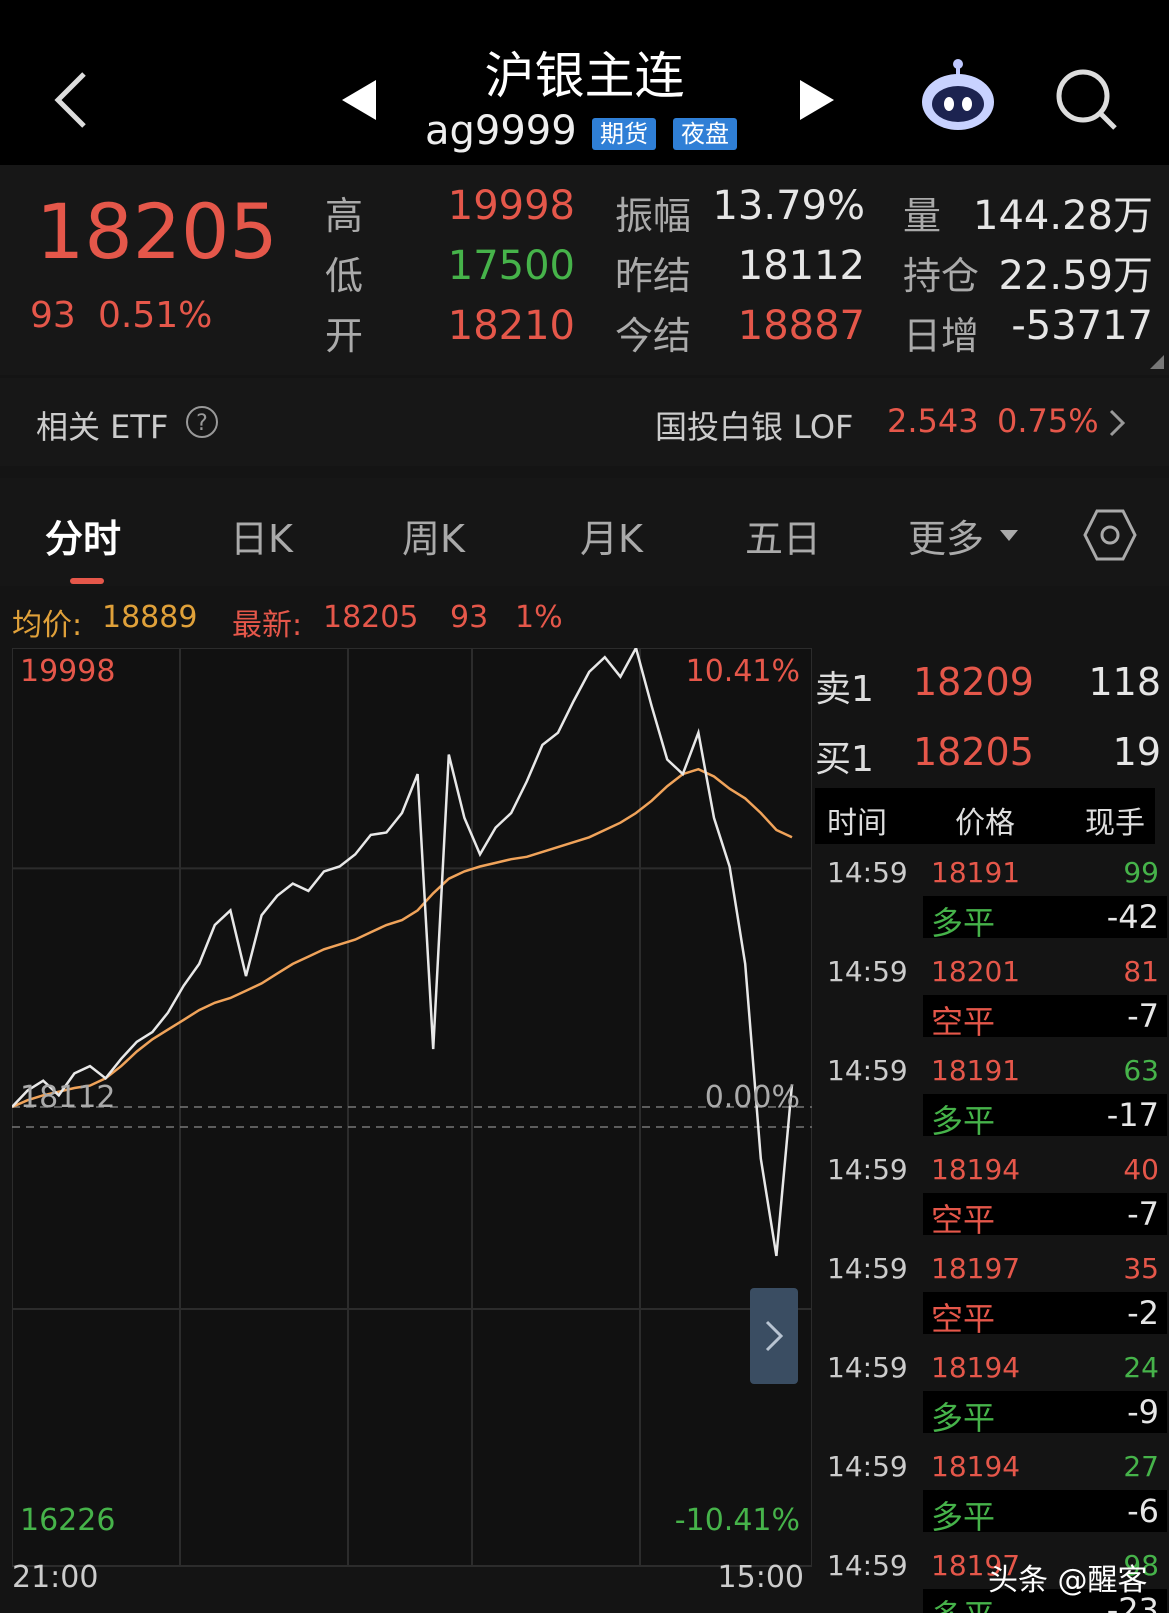 The width and height of the screenshot is (1169, 1613). What do you see at coordinates (1143, 1511) in the screenshot?
I see `trade-oi-change: -6` at bounding box center [1143, 1511].